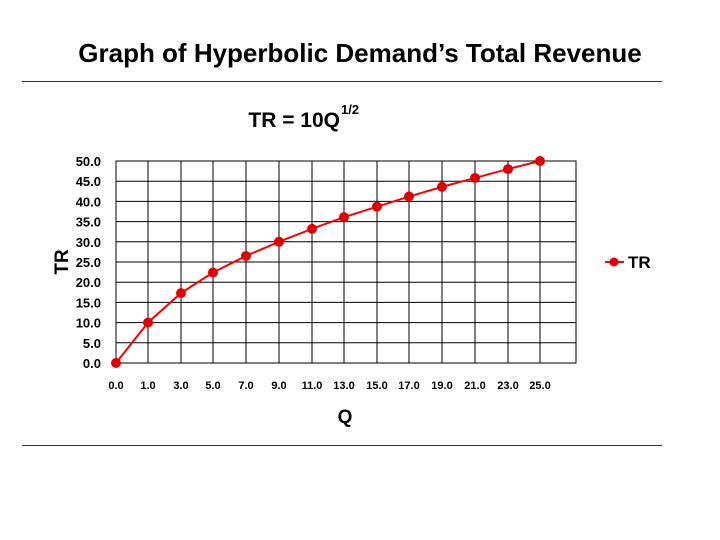 The height and width of the screenshot is (540, 720). Describe the element at coordinates (245, 386) in the screenshot. I see `x-tick-label: 7.0` at that location.